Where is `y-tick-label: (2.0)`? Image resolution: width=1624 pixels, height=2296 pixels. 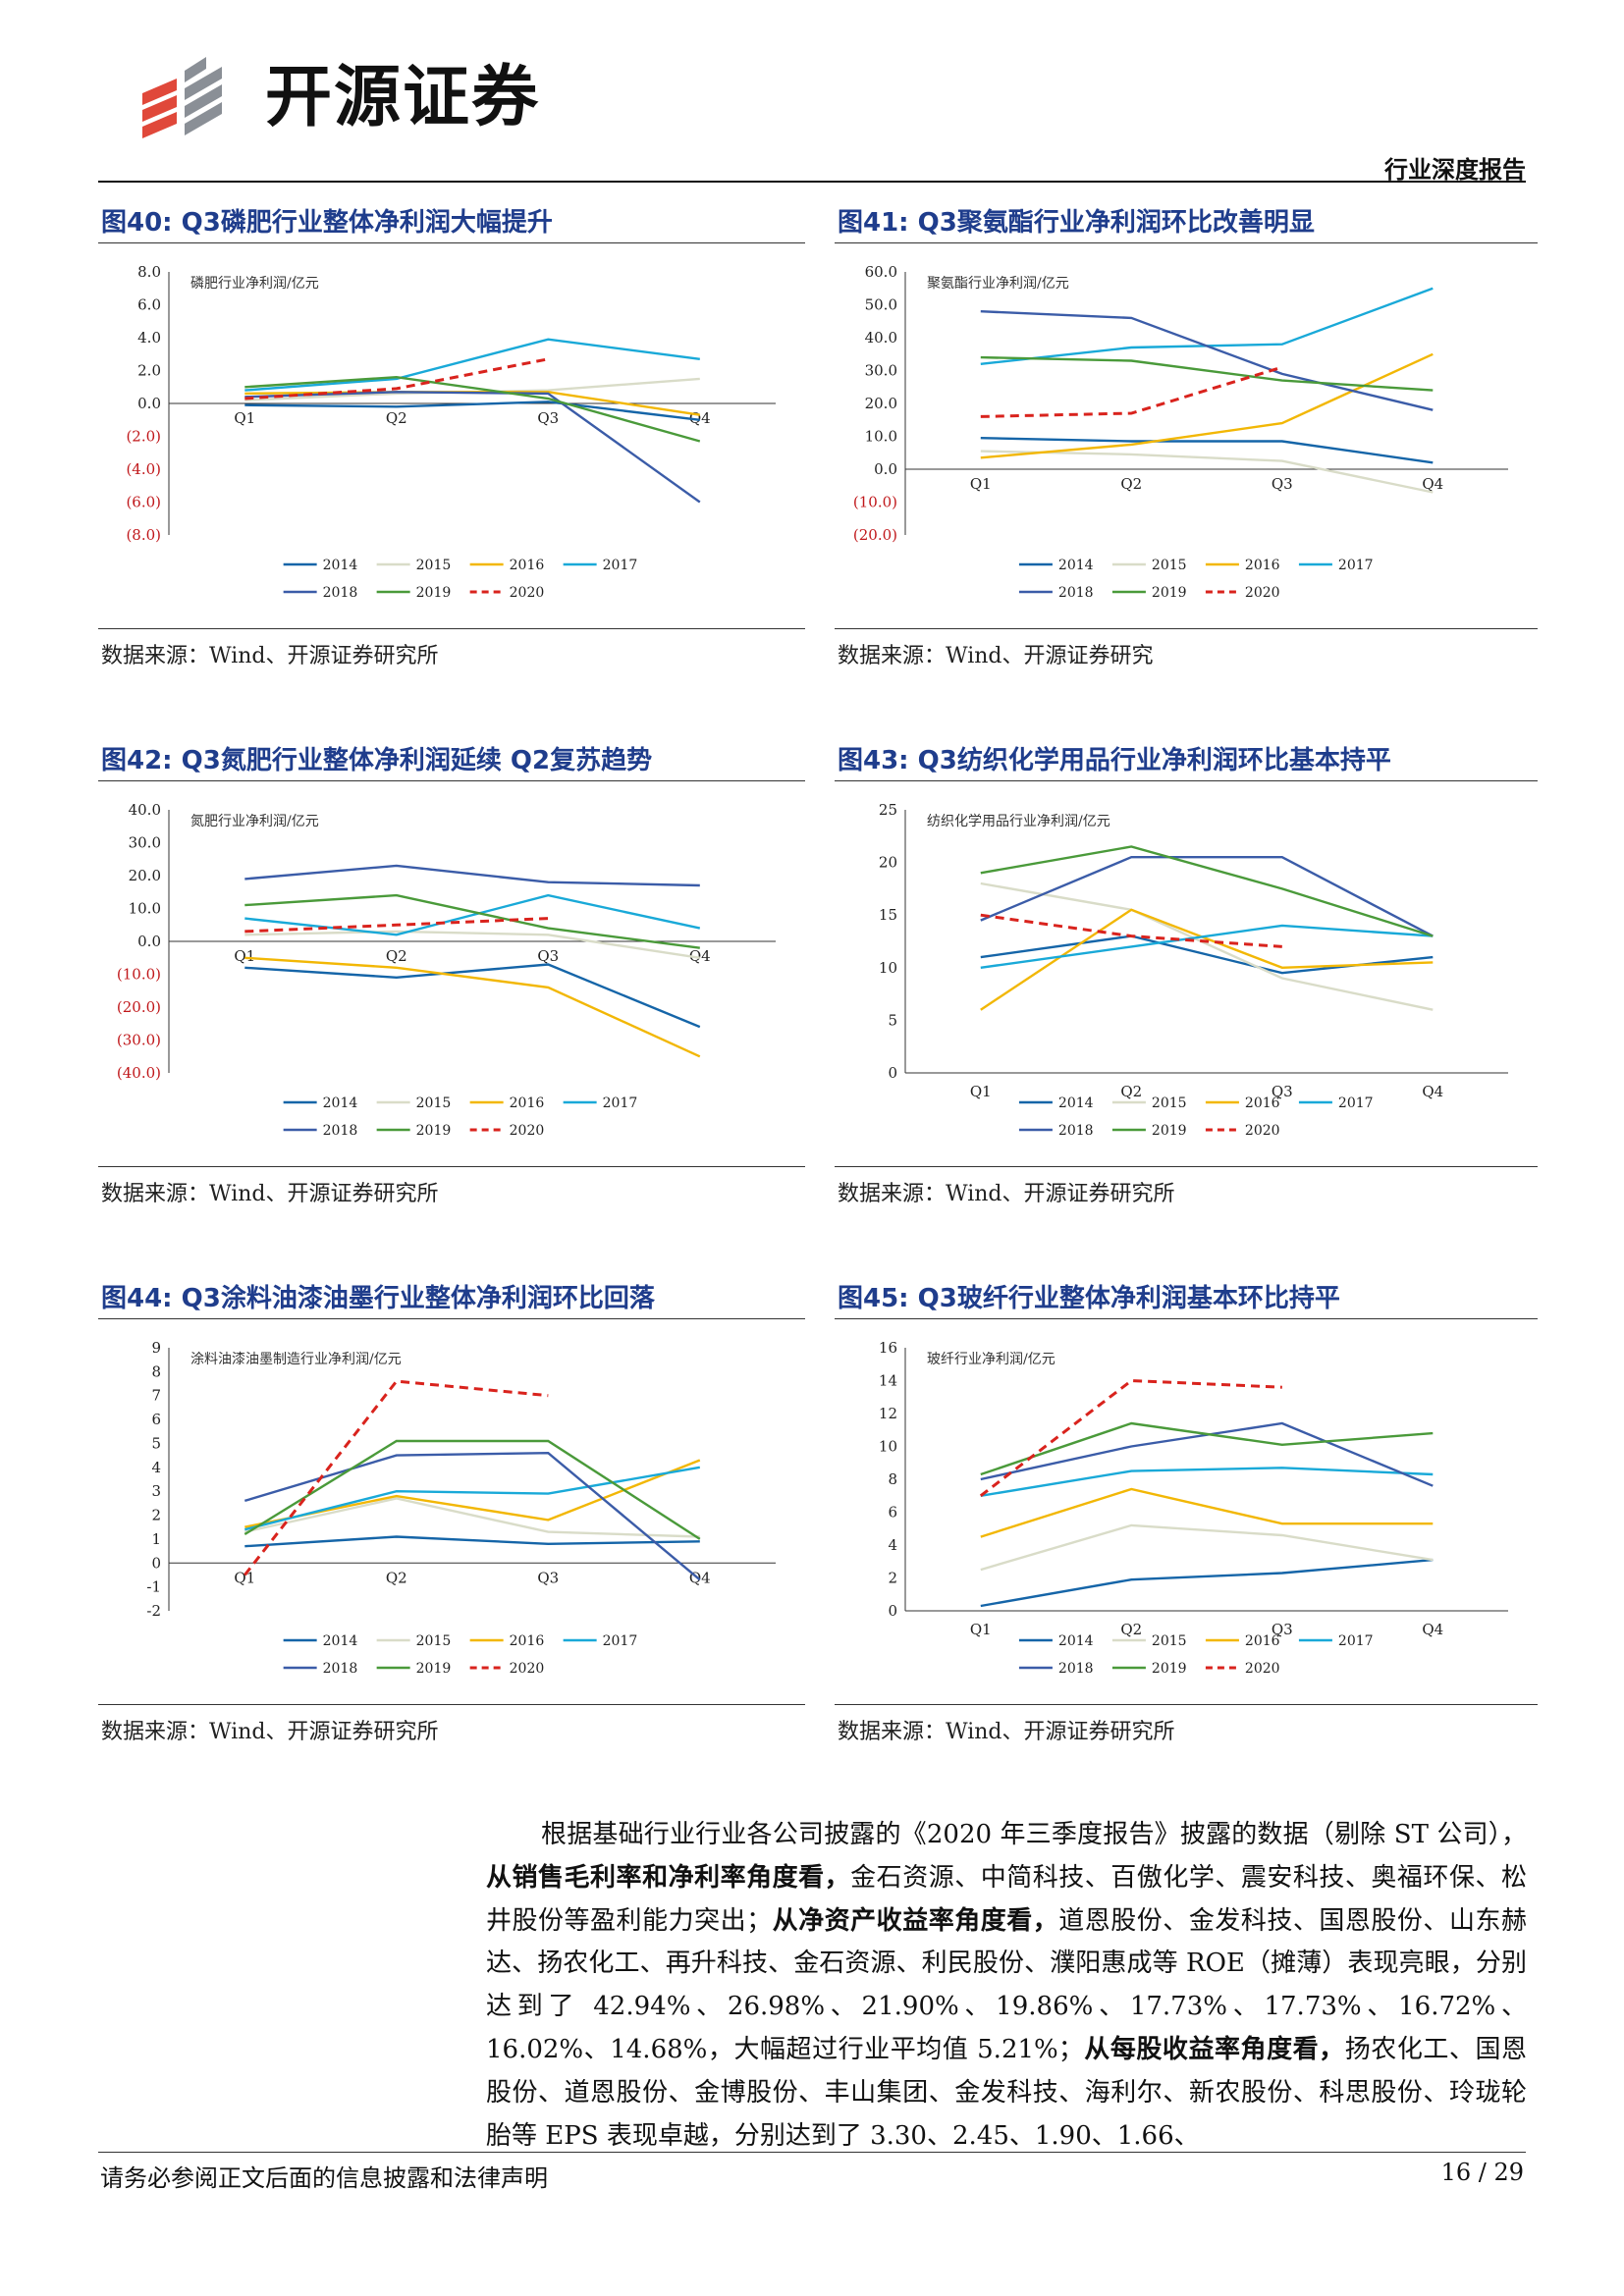 y-tick-label: (2.0) is located at coordinates (143, 437).